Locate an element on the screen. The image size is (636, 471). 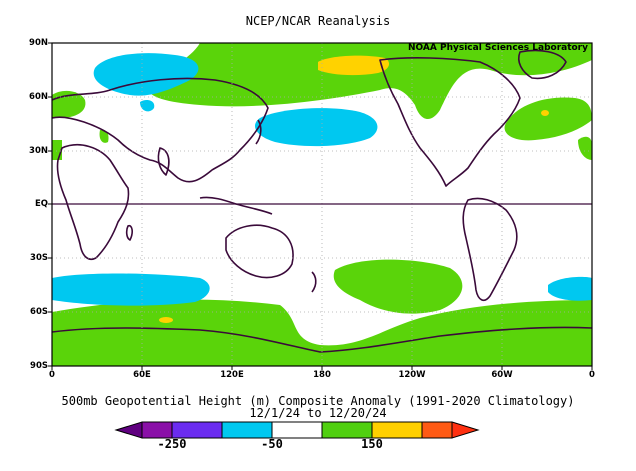
lat-label-30n: 30N is located at coordinates (38, 151).